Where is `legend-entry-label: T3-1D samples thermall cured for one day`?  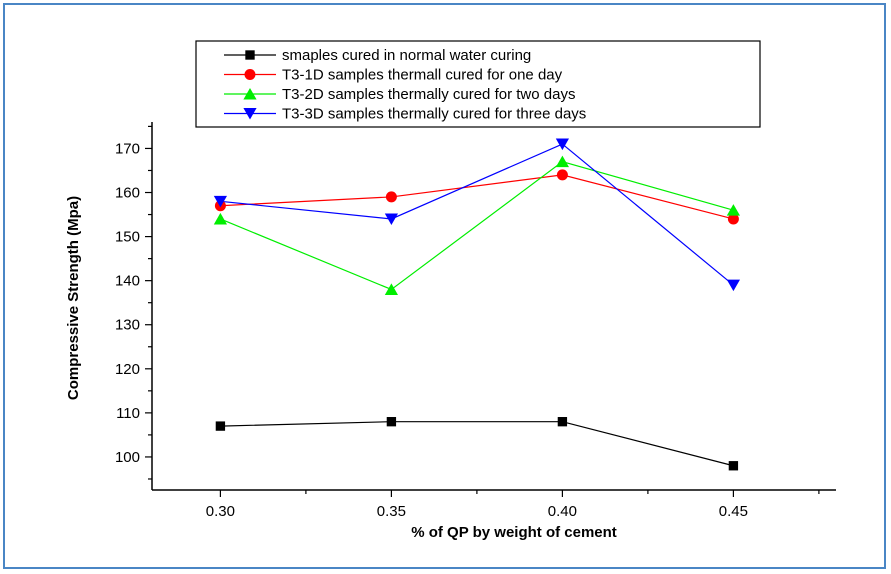
legend-entry-label: T3-1D samples thermall cured for one day is located at coordinates (422, 75).